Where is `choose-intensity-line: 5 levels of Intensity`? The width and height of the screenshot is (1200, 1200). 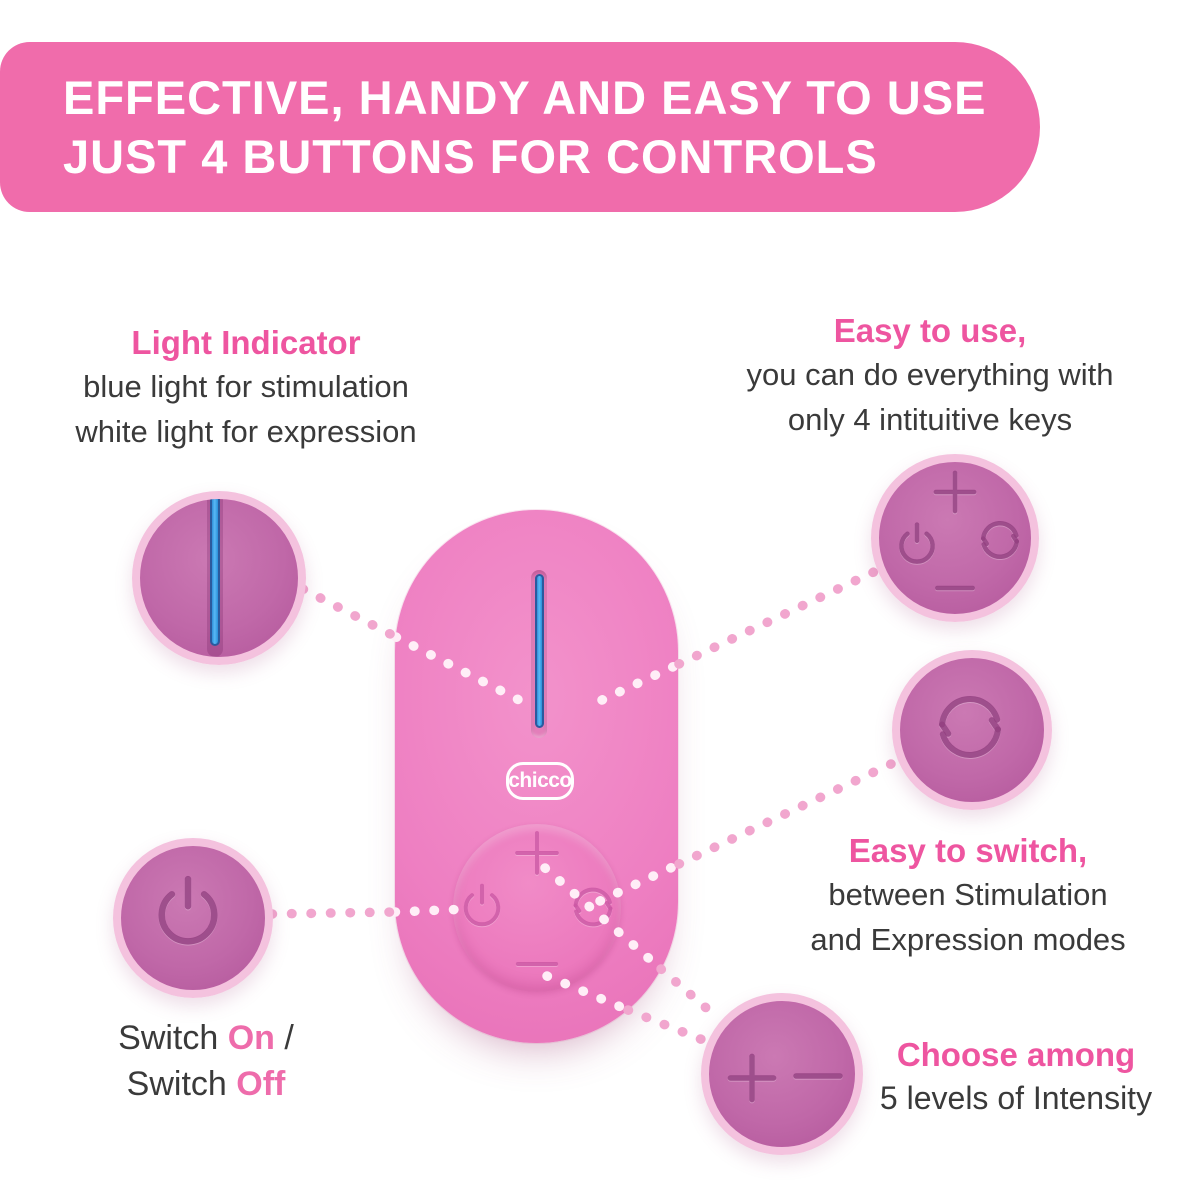 choose-intensity-line: 5 levels of Intensity is located at coordinates (1016, 1098).